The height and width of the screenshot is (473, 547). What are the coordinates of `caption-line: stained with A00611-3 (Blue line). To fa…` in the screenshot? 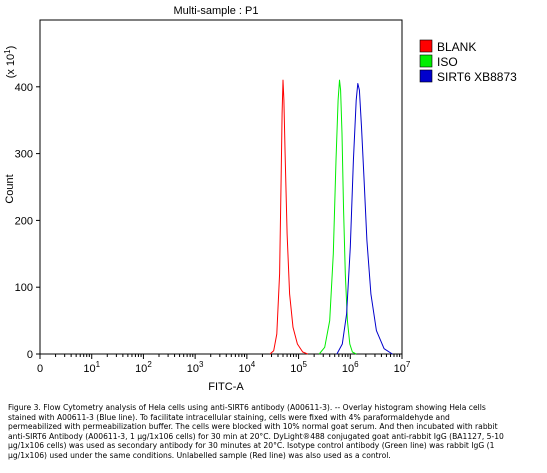 It's located at (229, 417).